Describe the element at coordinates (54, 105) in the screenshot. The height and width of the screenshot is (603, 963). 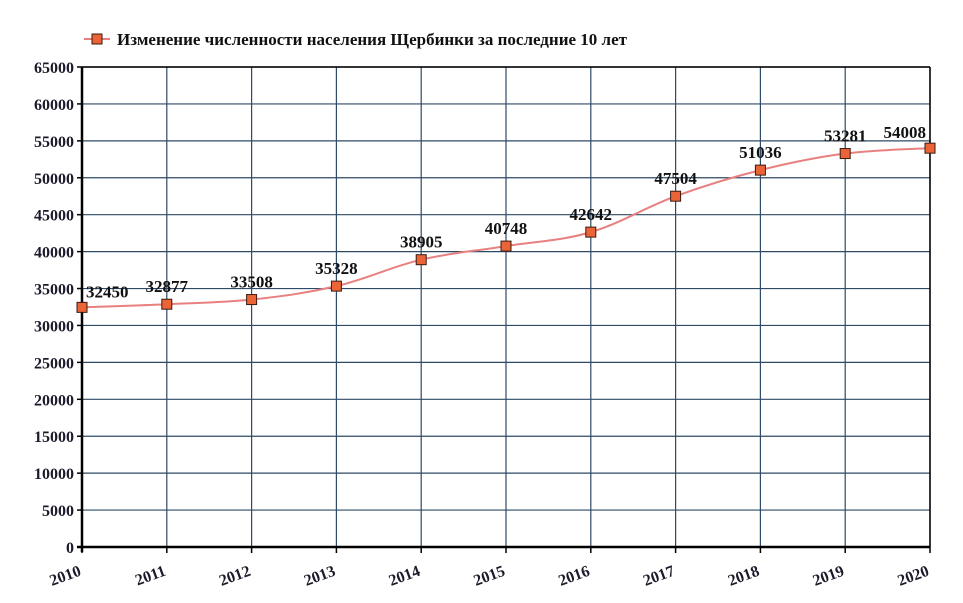
I see `y-tick-label: 60000` at that location.